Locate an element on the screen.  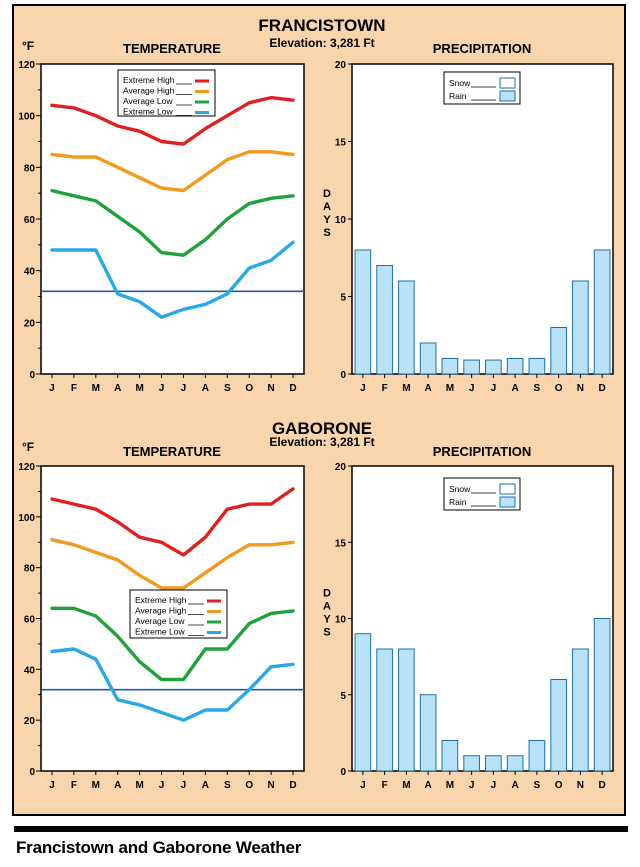
temp-legend-box is located at coordinates (178, 614).